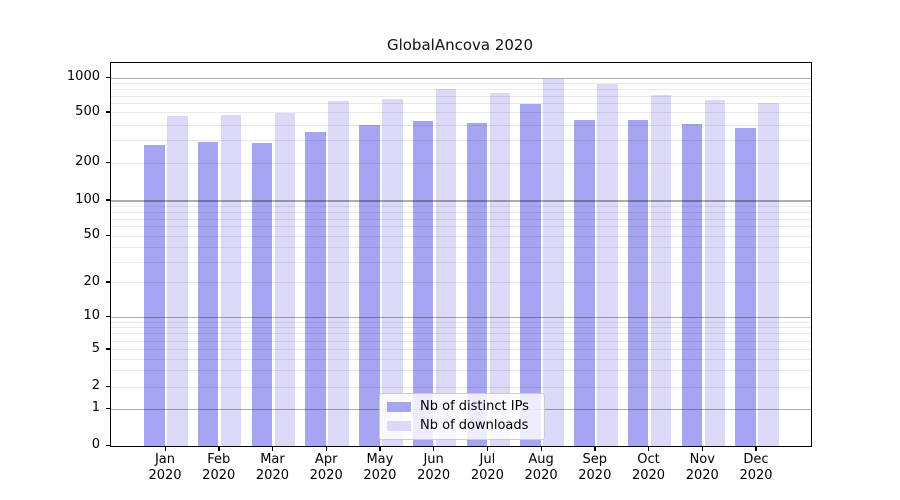 The image size is (900, 500). What do you see at coordinates (648, 467) in the screenshot?
I see `x-tick-label-oct: Oct 2020` at bounding box center [648, 467].